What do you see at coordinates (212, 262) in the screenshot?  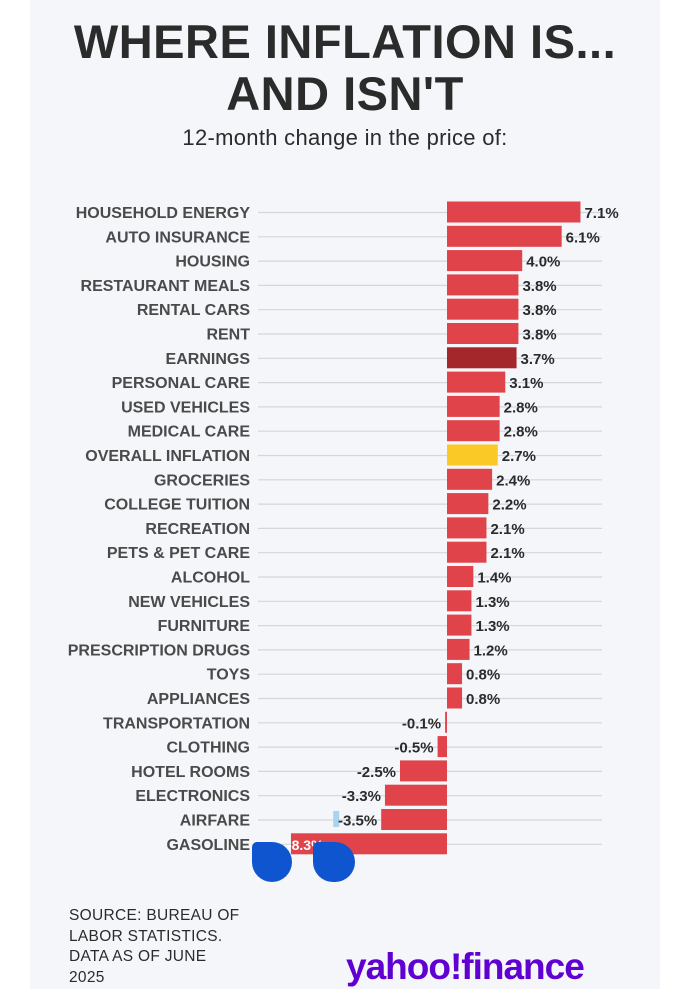 I see `category-label: HOUSING` at bounding box center [212, 262].